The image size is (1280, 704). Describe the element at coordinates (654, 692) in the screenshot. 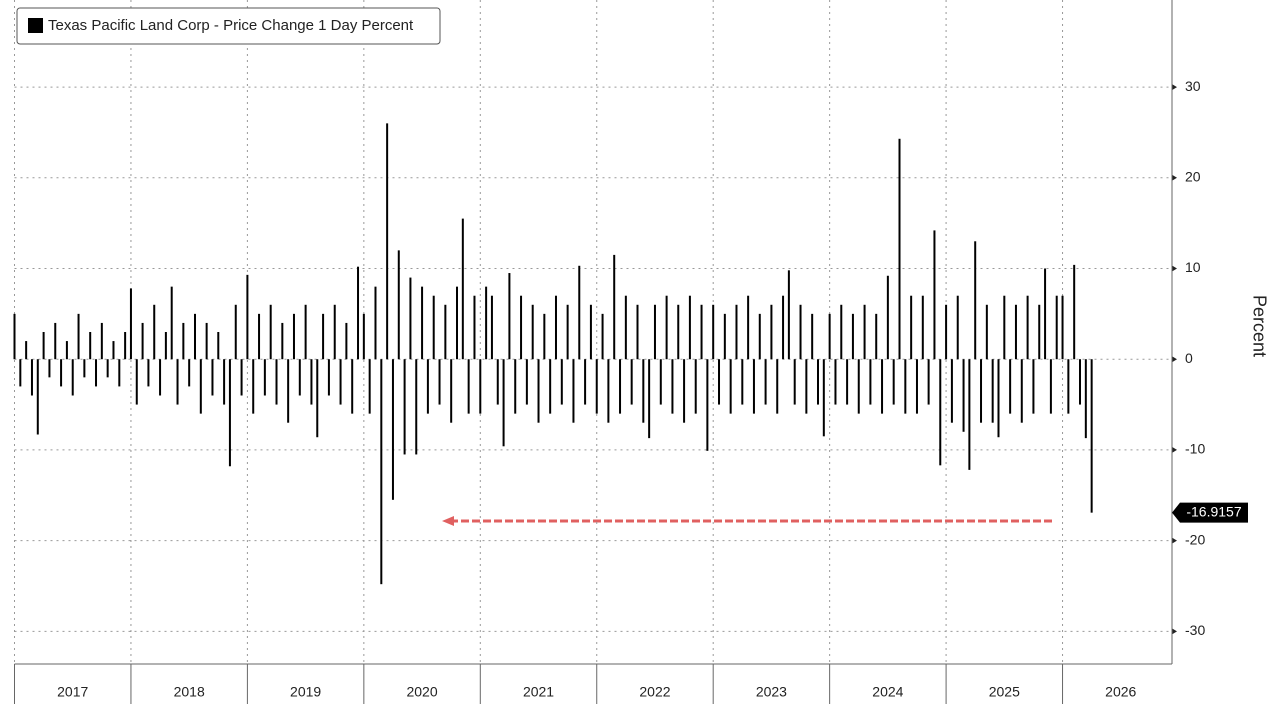

I see `x-tick-label: 2022` at that location.